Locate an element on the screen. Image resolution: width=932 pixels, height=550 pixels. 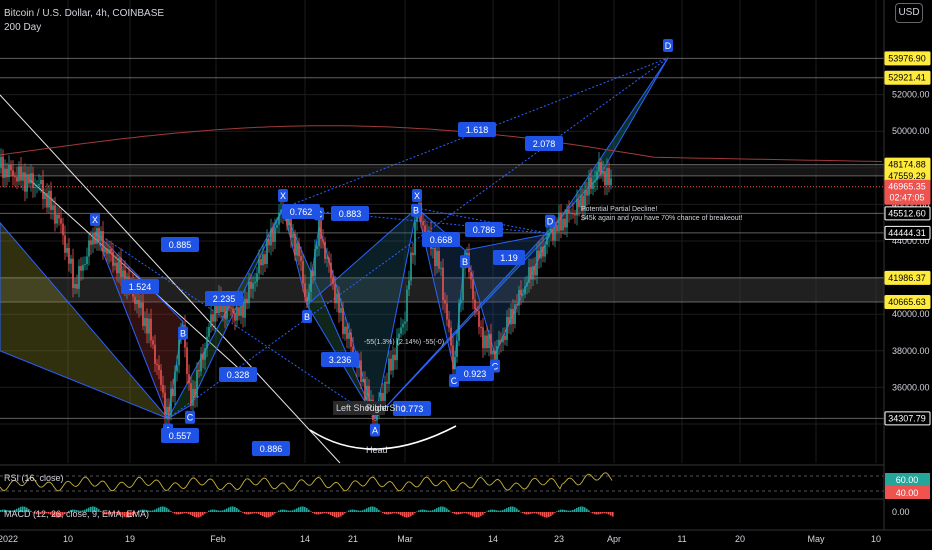
time-tick-label: 10 is located at coordinates (68, 539).